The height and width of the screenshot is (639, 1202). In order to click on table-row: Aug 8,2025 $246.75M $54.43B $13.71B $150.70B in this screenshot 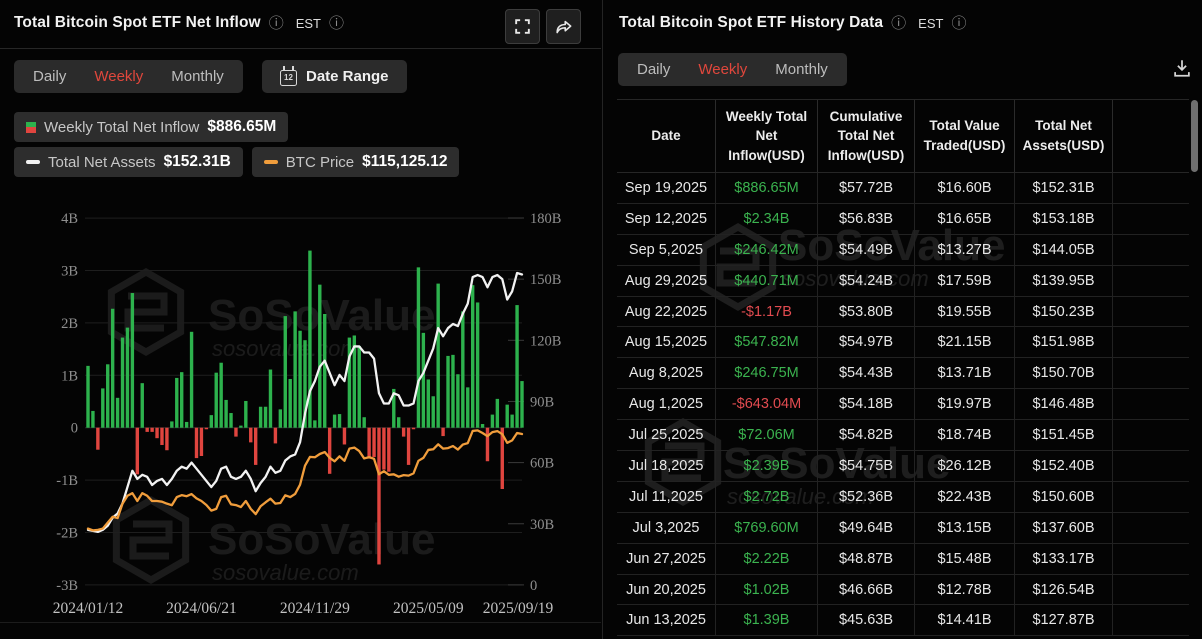, I will do `click(903, 374)`.